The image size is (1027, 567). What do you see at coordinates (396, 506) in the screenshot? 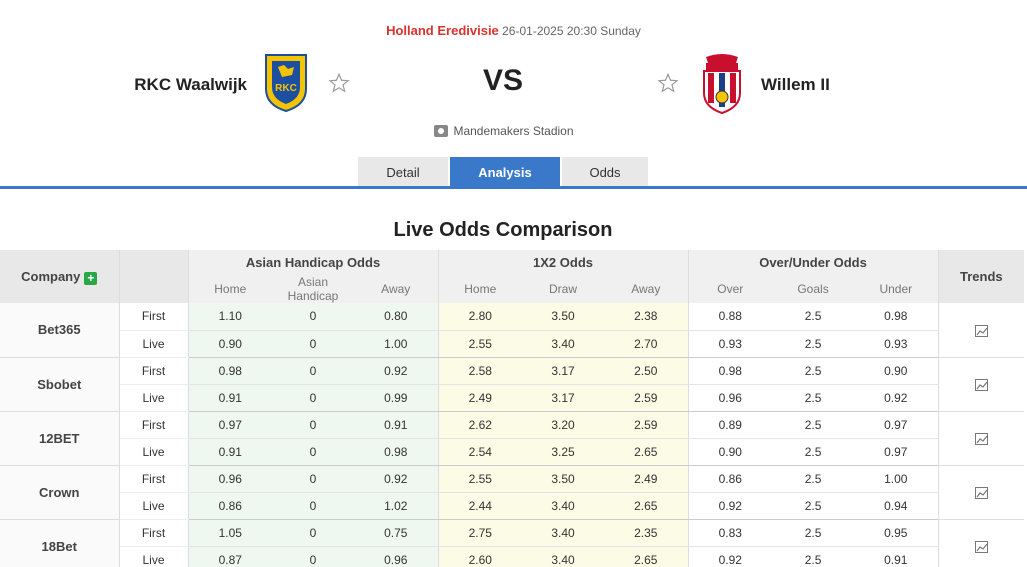
I see `odds-cell: 1.02` at bounding box center [396, 506].